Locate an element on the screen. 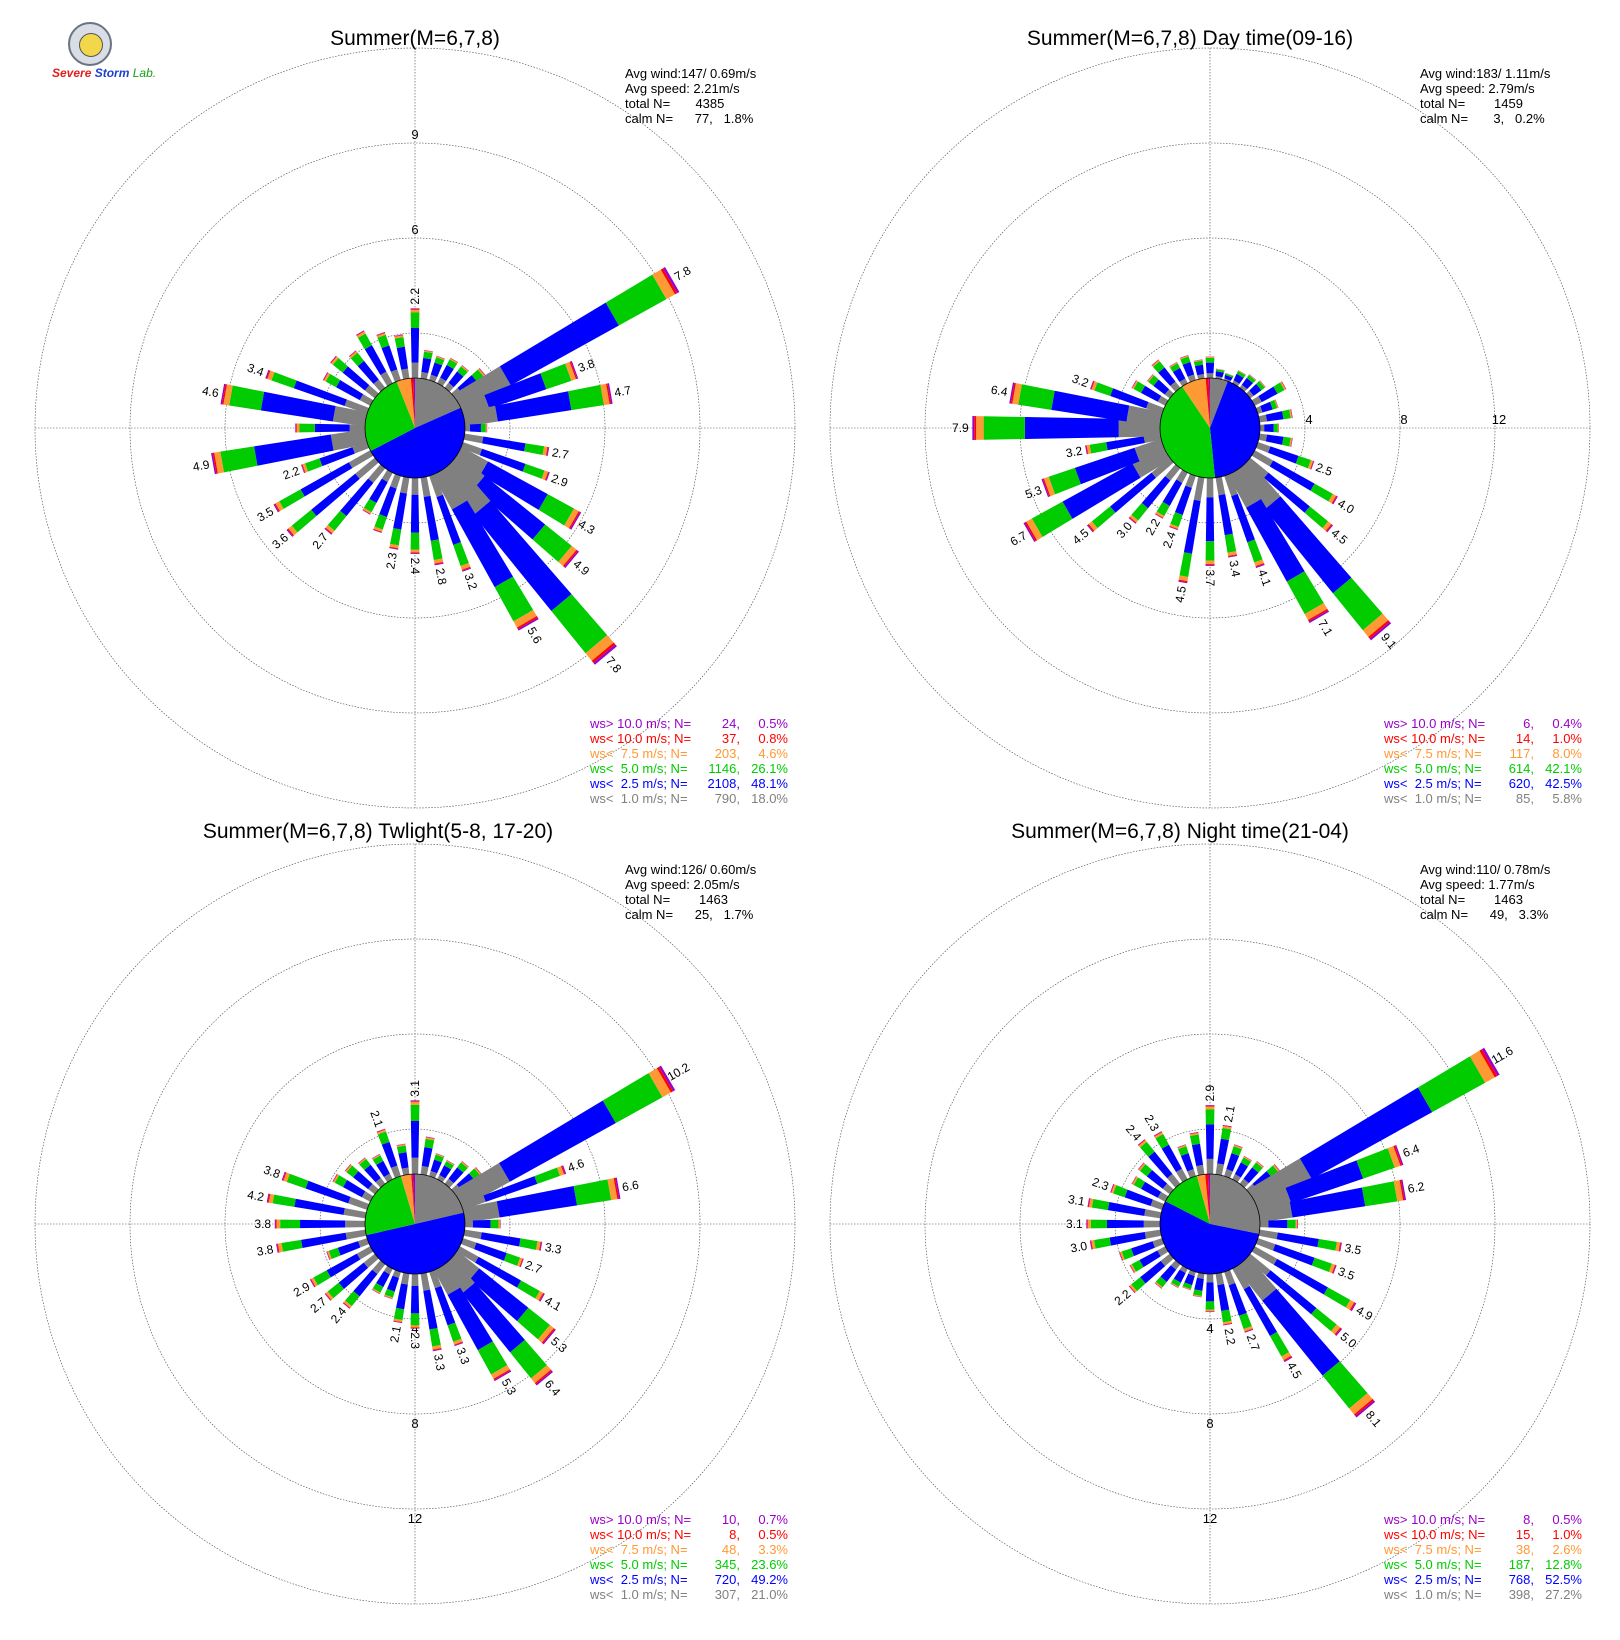 This screenshot has height=1640, width=1620. direction-value-label: 2.4 is located at coordinates (1134, 1133).